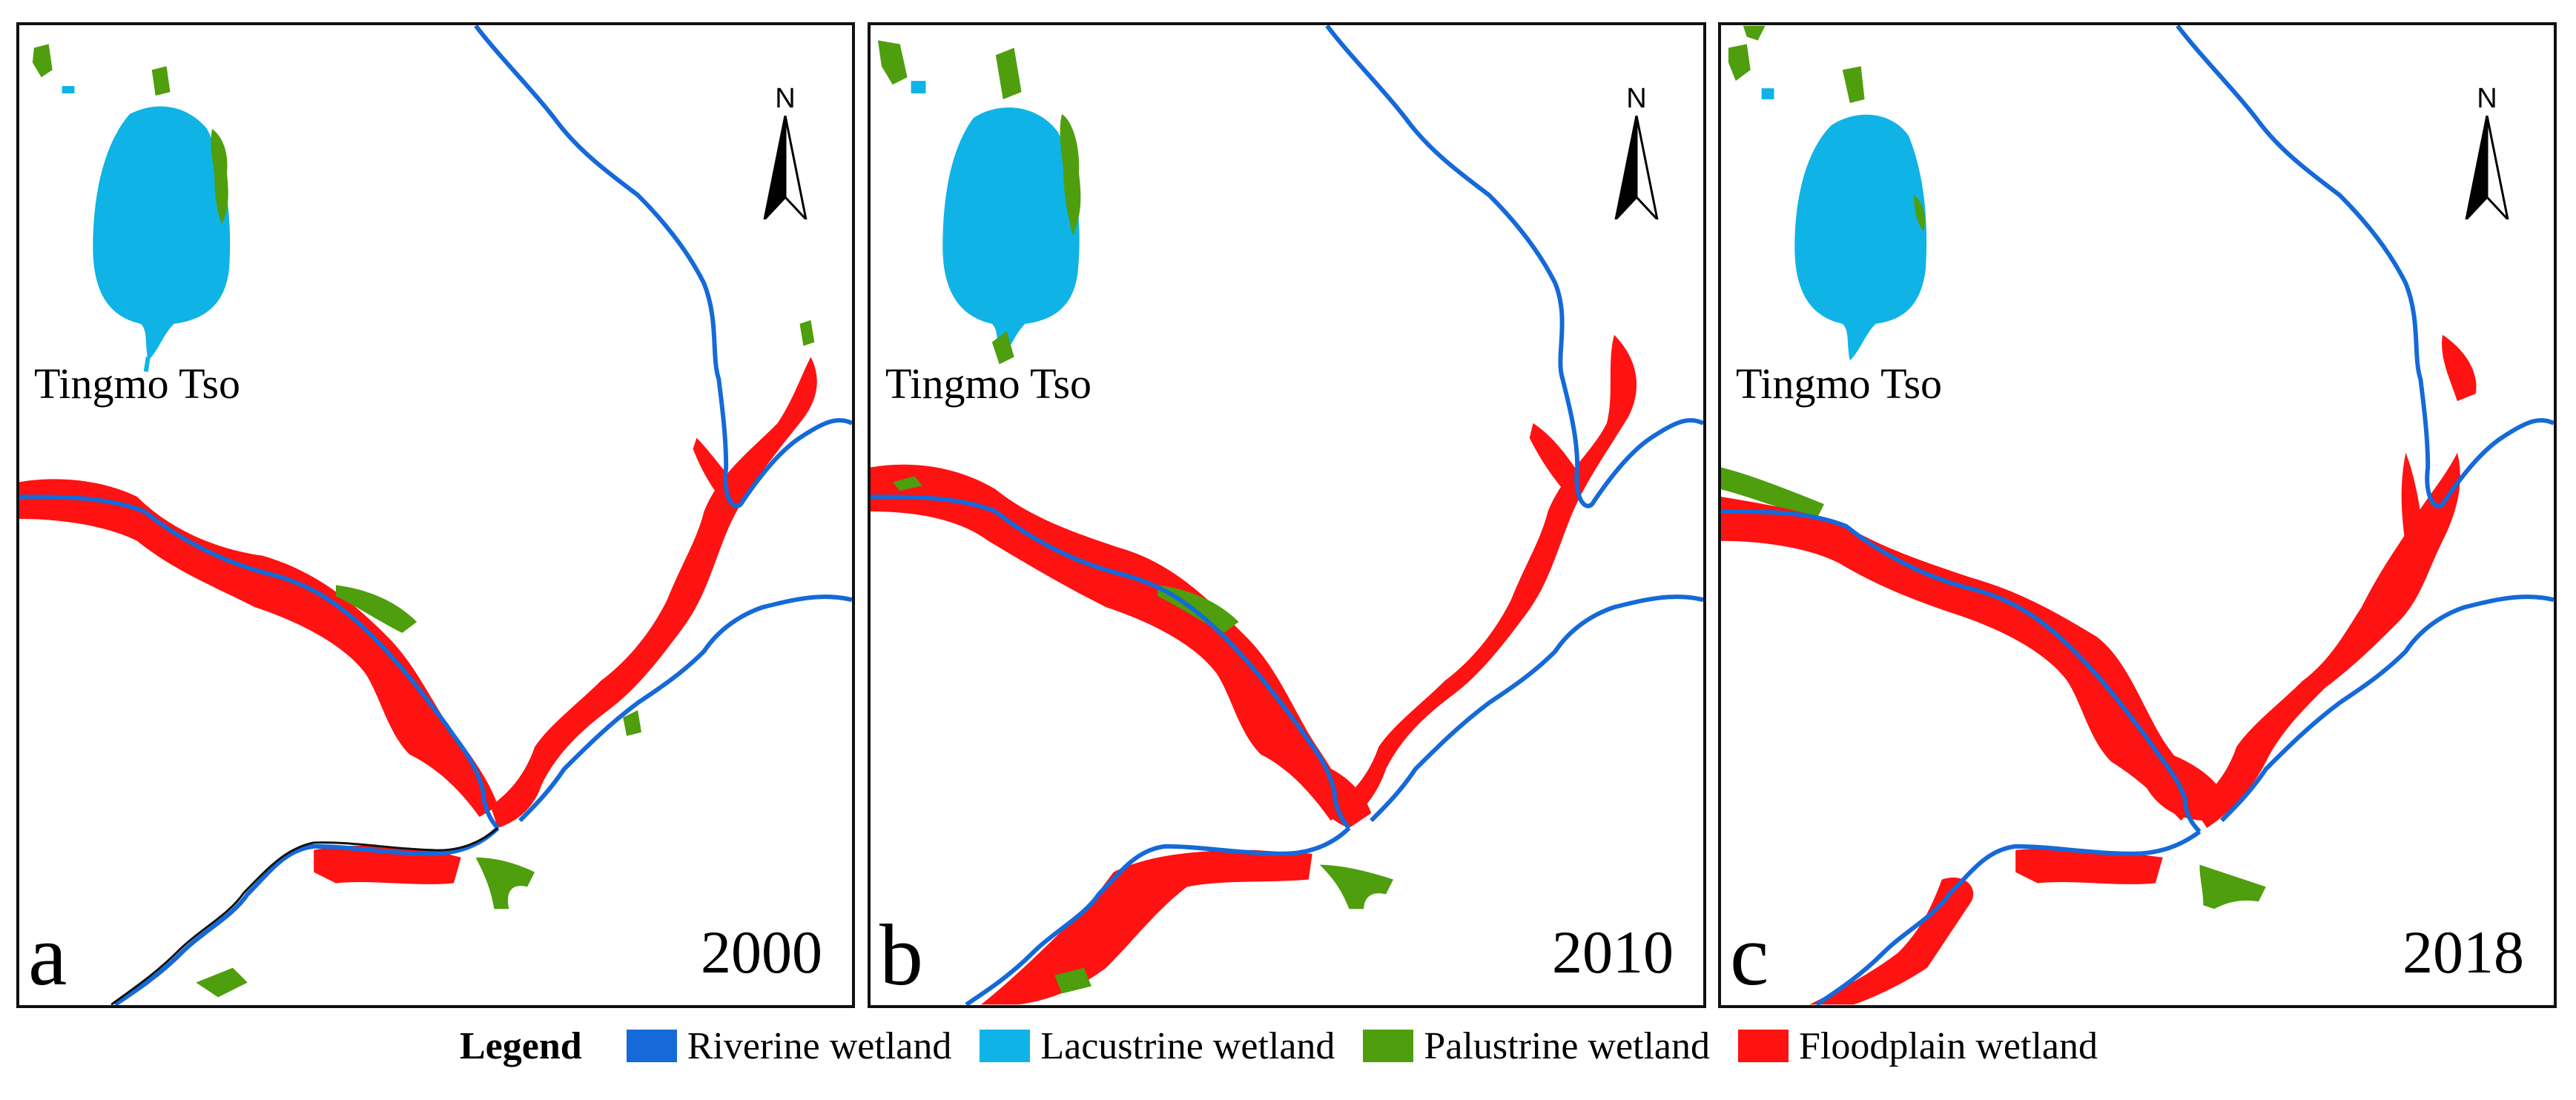 The width and height of the screenshot is (2576, 1100). I want to click on panel-year: 2000, so click(761, 952).